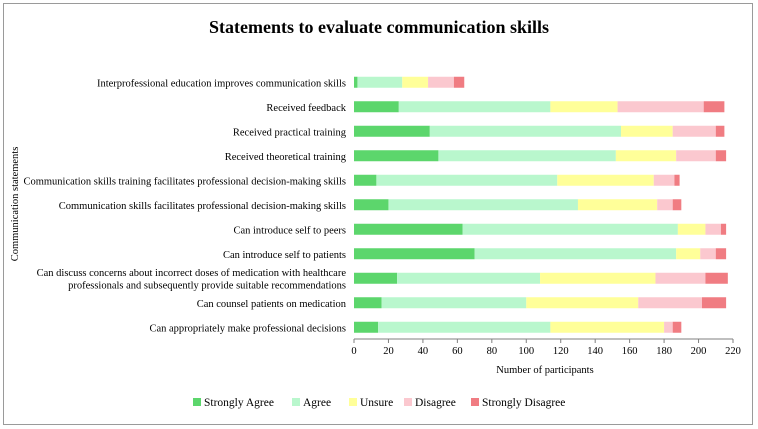 This screenshot has height=429, width=758. What do you see at coordinates (630, 351) in the screenshot?
I see `x-tick-label-160: 160` at bounding box center [630, 351].